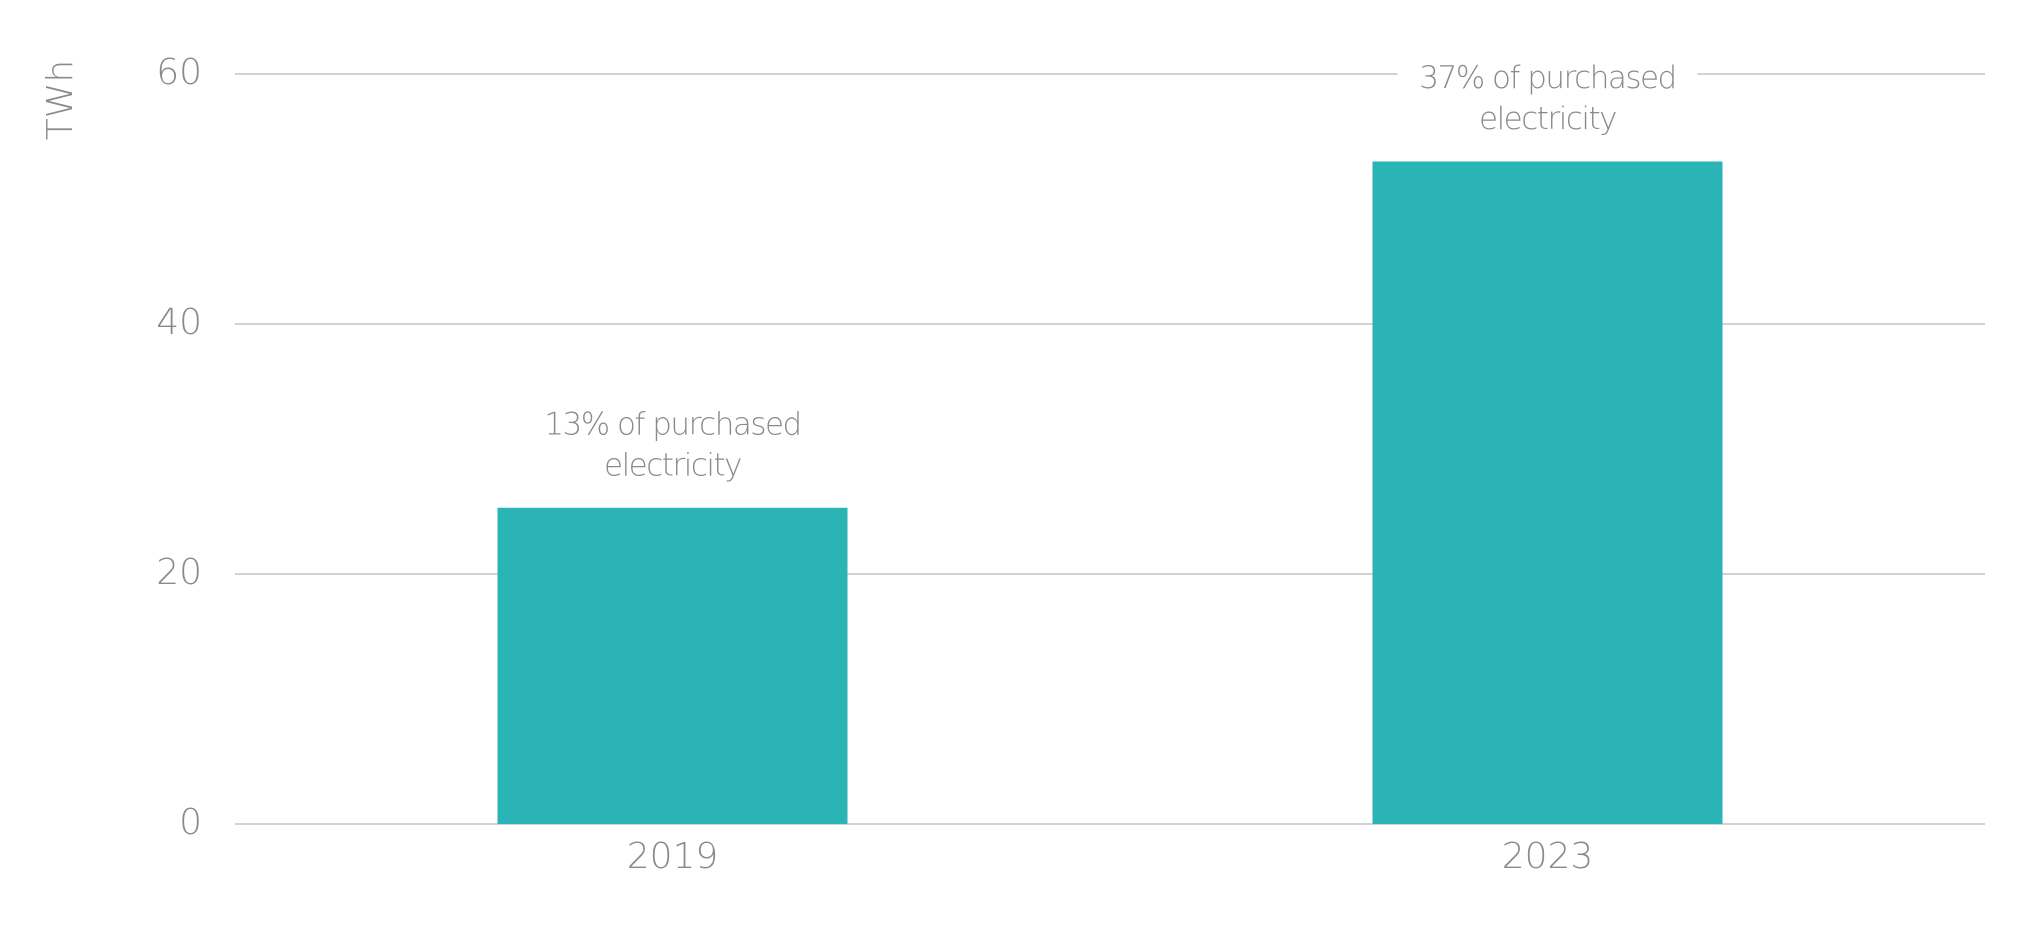  I want to click on y-tick-label: 20, so click(179, 572).